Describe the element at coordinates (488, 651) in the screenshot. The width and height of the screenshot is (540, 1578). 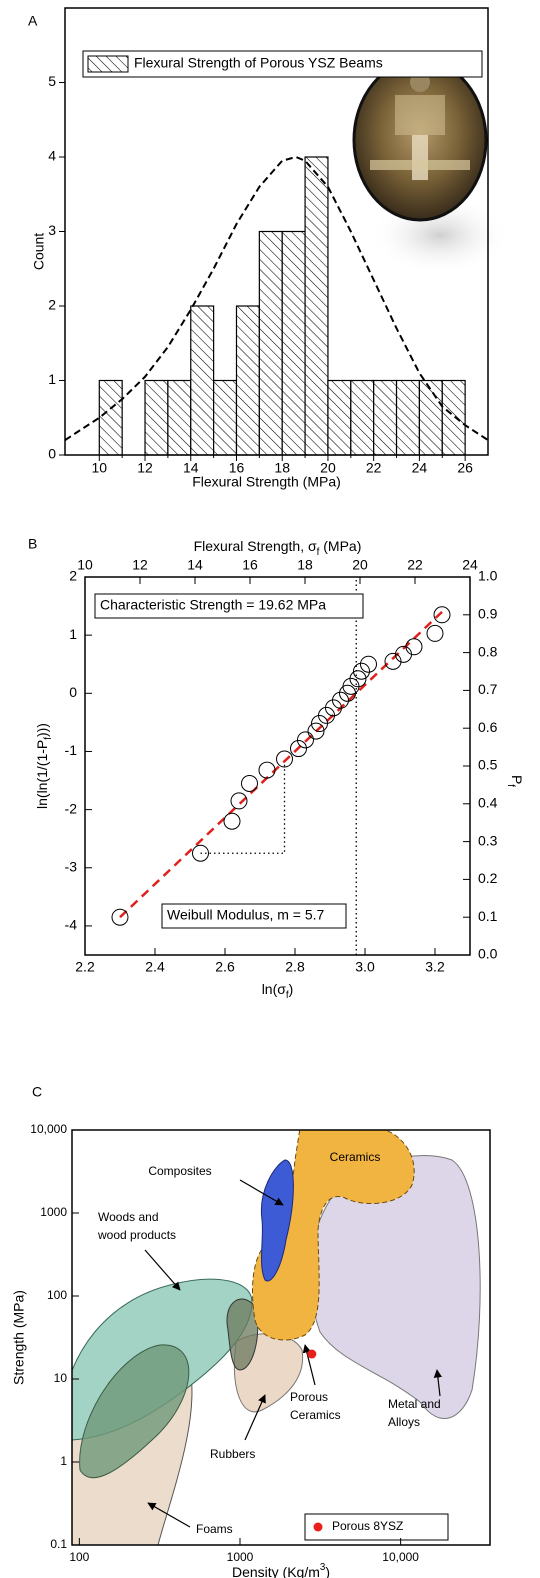
I see `y2-tick-label: 0.8` at that location.